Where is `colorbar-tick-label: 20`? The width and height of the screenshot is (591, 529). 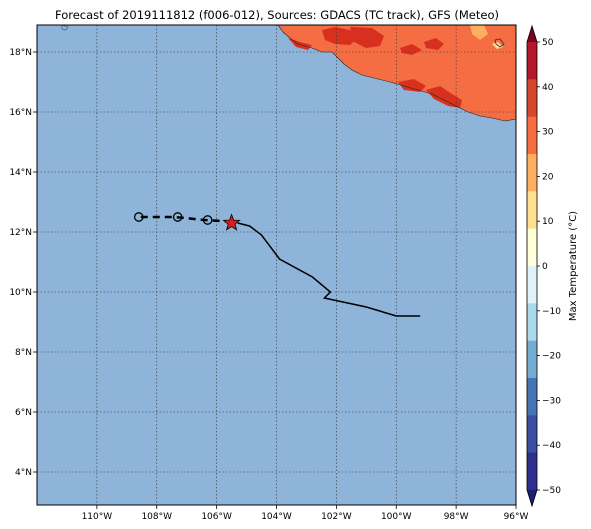
colorbar-tick-label: 20 is located at coordinates (548, 177).